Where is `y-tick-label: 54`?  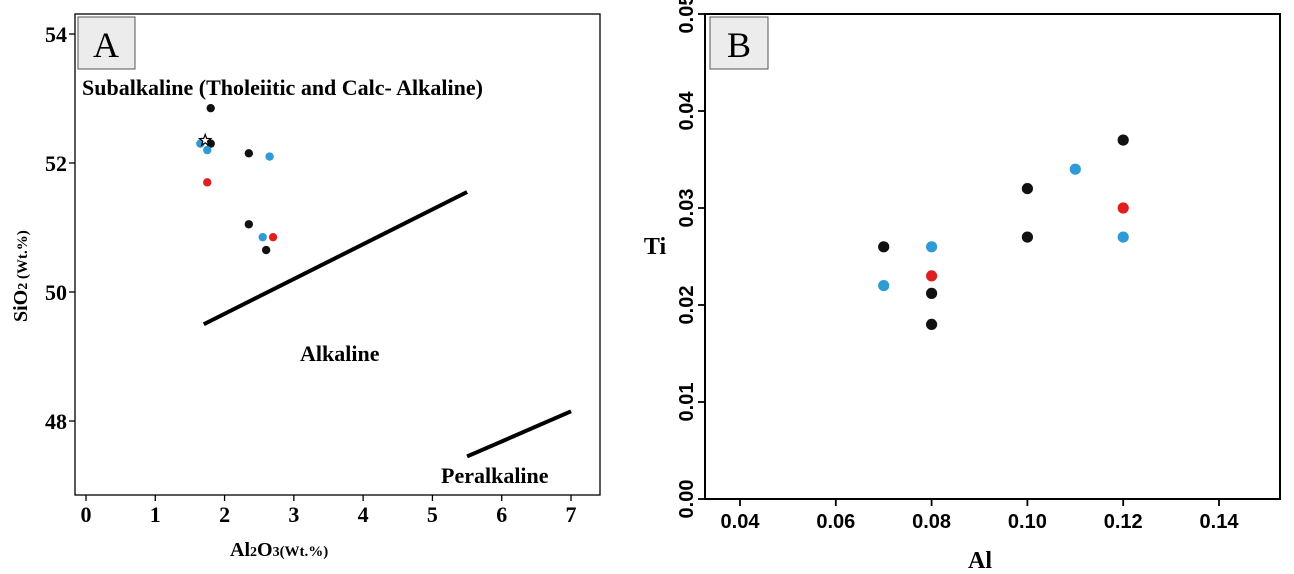 y-tick-label: 54 is located at coordinates (56, 34).